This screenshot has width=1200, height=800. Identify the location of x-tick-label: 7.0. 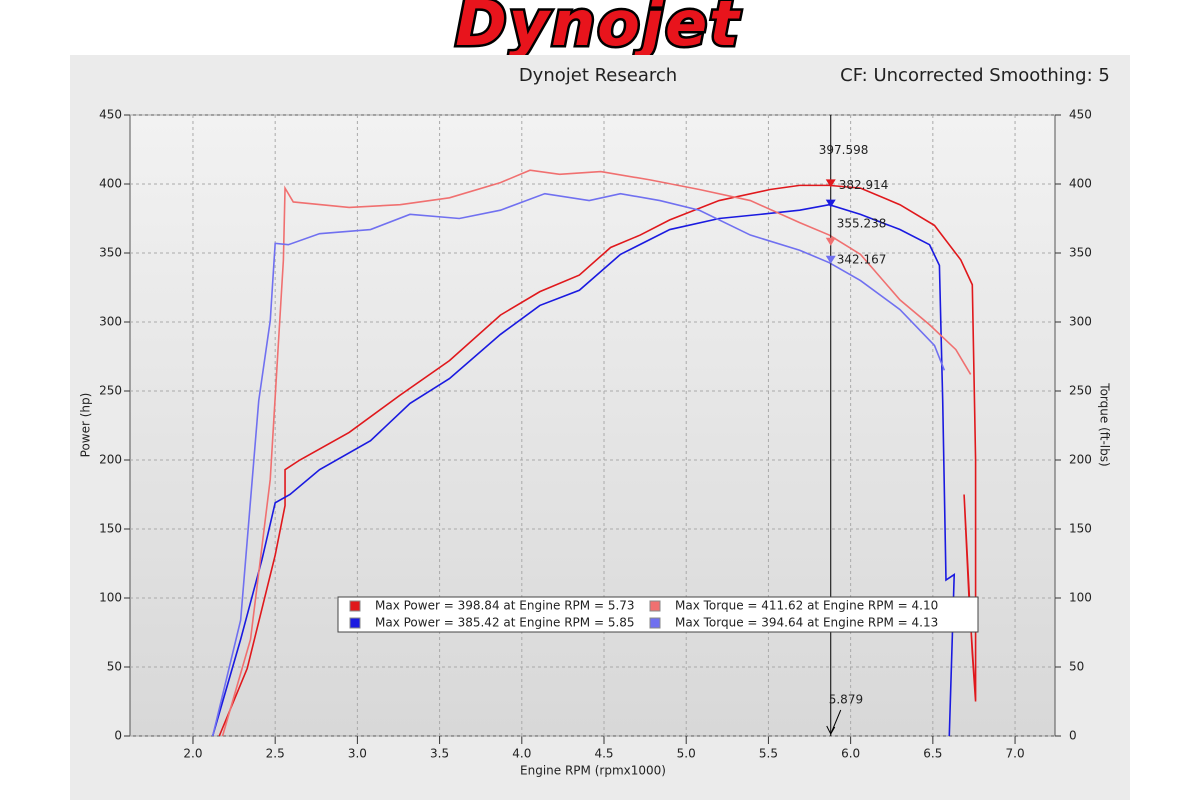
(1015, 754).